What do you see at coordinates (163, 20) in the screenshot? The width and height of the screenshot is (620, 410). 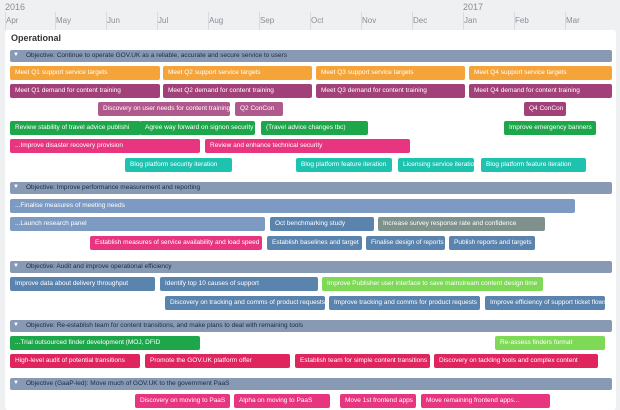 I see `month-label: Jul` at bounding box center [163, 20].